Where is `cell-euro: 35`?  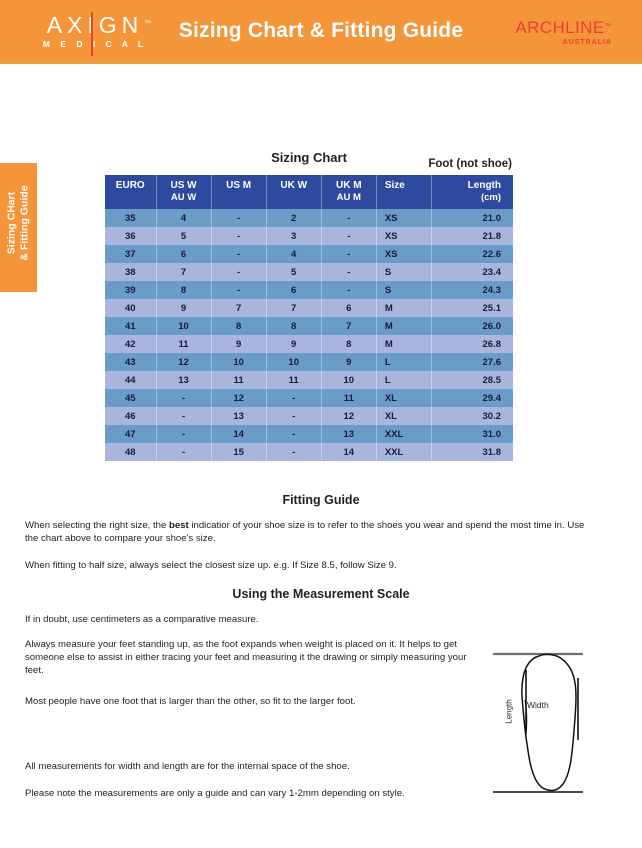 cell-euro: 35 is located at coordinates (130, 218).